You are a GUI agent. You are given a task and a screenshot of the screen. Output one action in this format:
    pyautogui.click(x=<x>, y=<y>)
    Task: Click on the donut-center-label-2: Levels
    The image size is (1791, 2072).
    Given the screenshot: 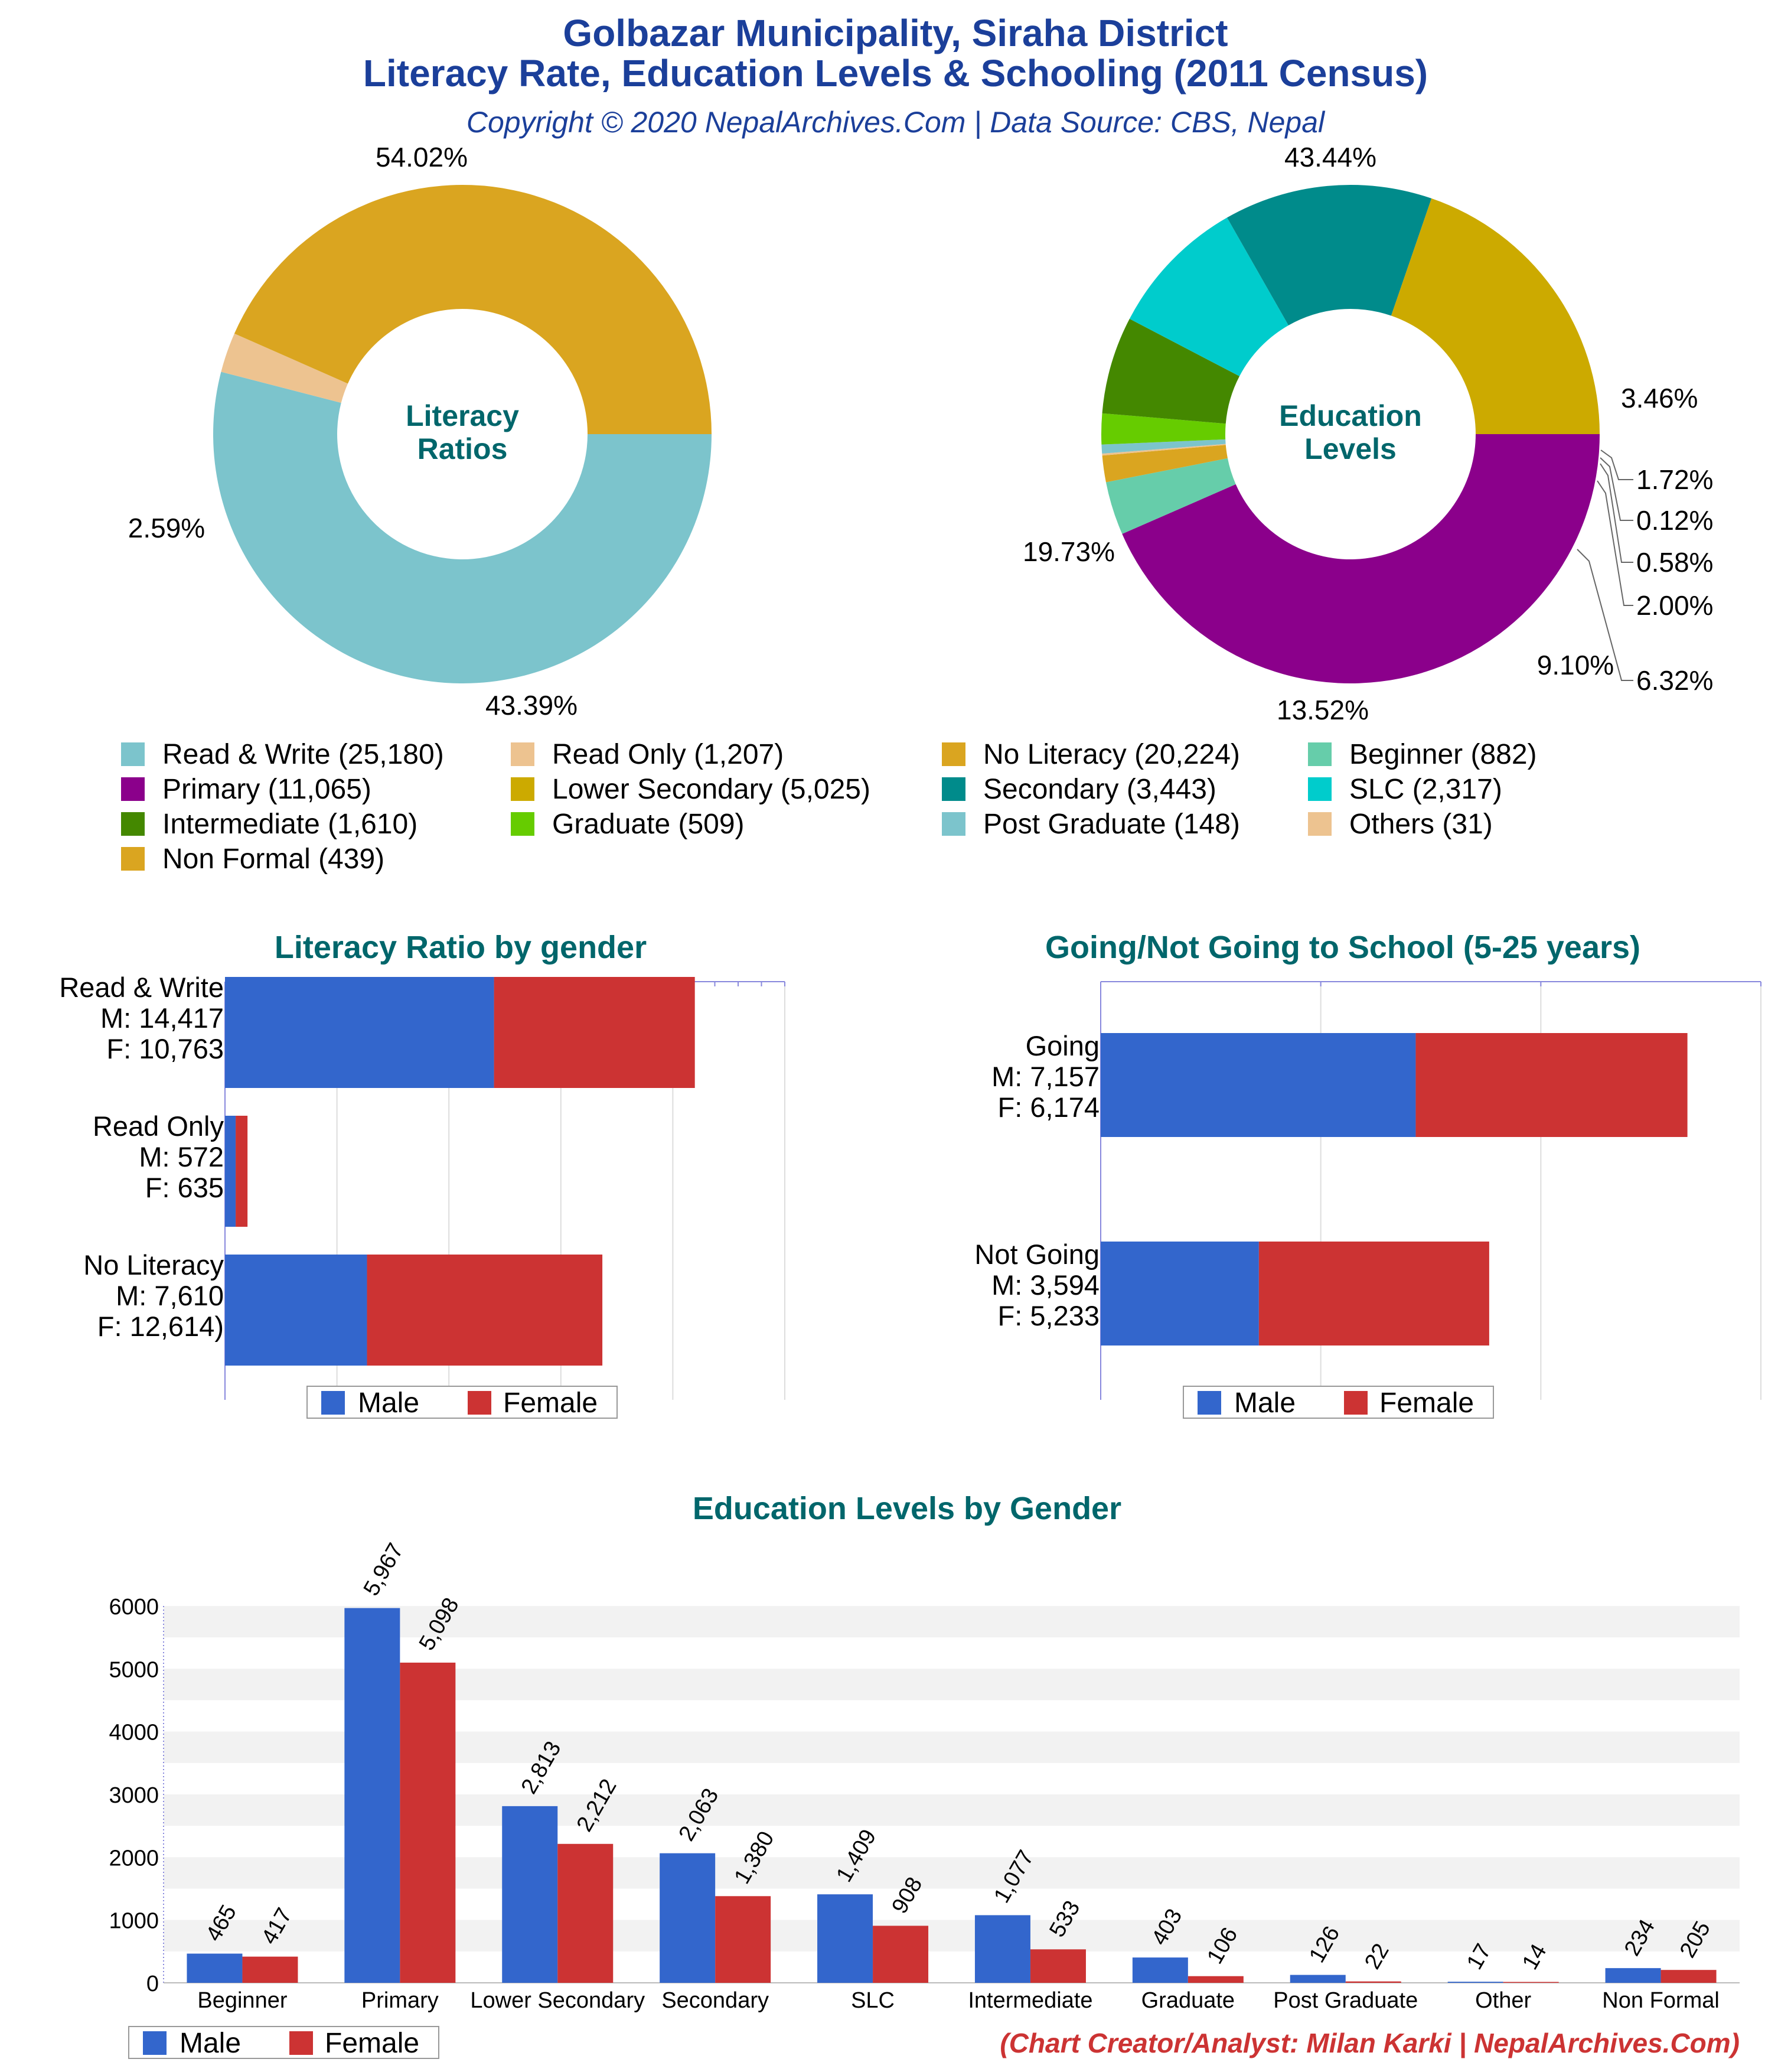 What is the action you would take?
    pyautogui.click(x=1350, y=448)
    